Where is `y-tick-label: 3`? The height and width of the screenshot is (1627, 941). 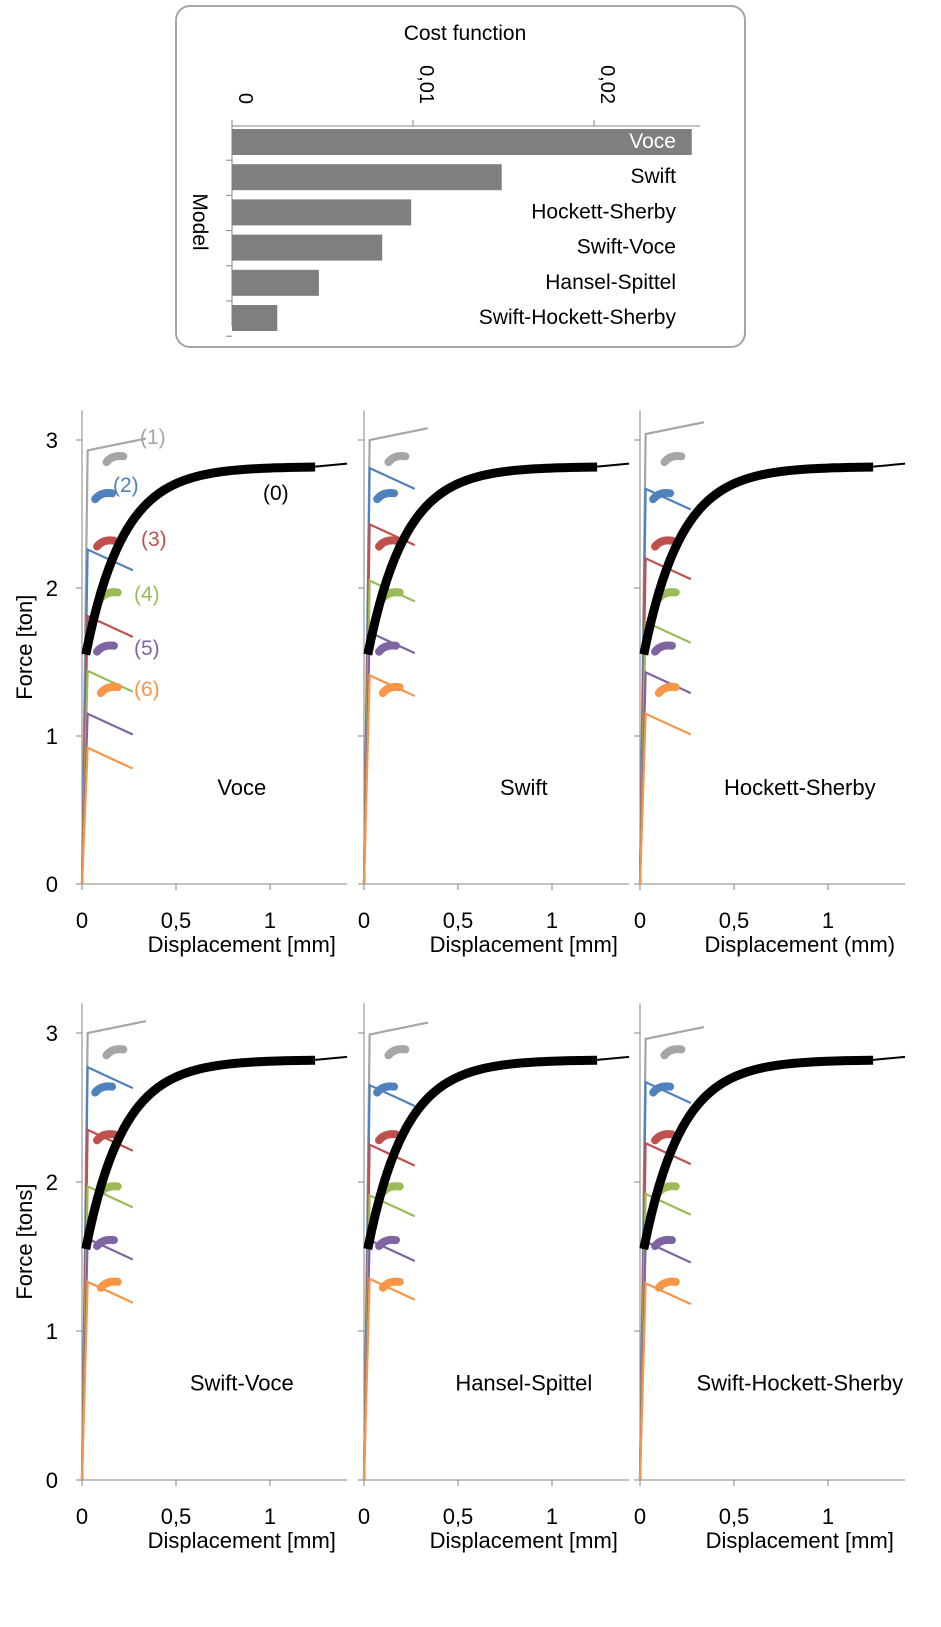
y-tick-label: 3 is located at coordinates (52, 440).